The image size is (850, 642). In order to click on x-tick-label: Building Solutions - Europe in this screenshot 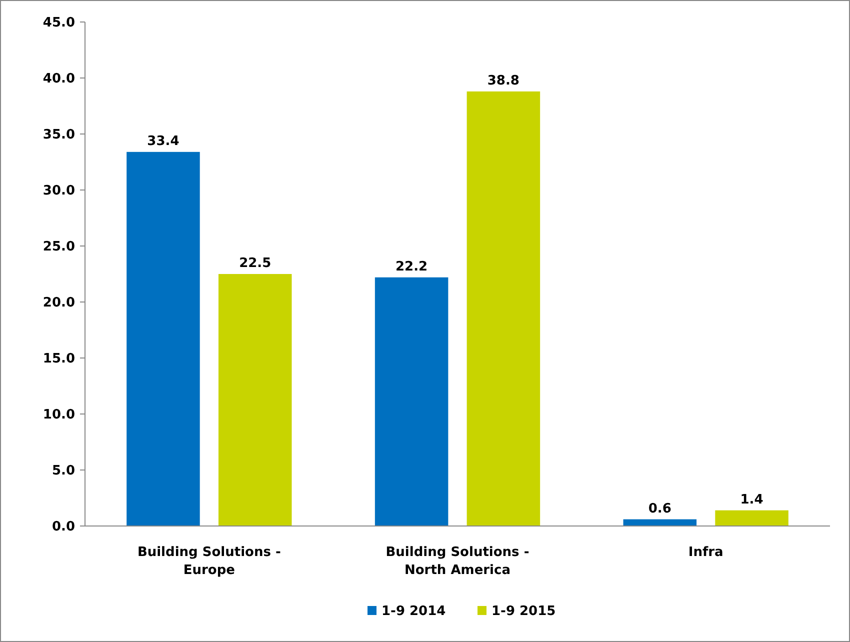, I will do `click(209, 561)`.